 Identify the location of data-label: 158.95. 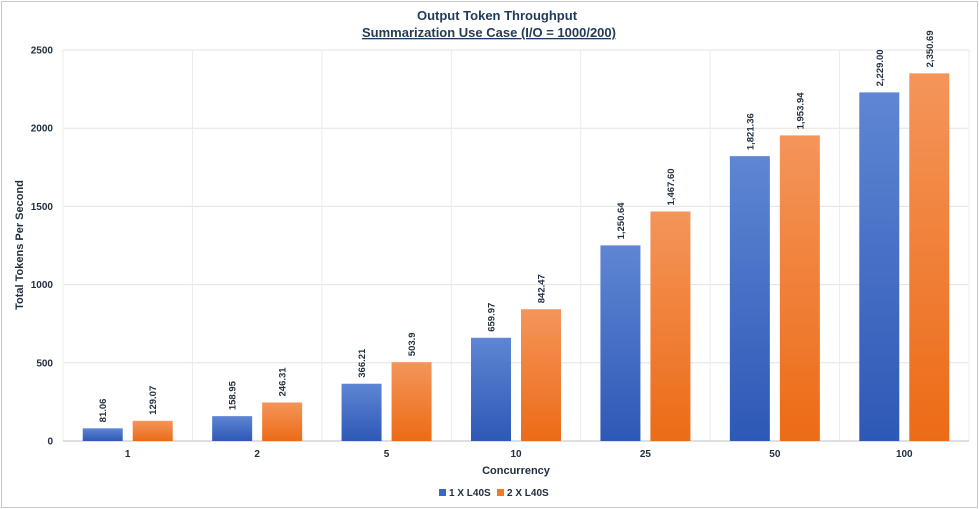
(233, 395).